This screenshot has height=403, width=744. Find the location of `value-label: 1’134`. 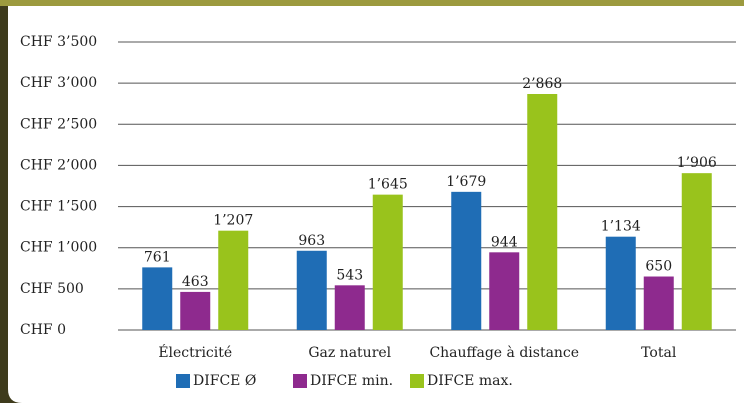

value-label: 1’134 is located at coordinates (621, 227).